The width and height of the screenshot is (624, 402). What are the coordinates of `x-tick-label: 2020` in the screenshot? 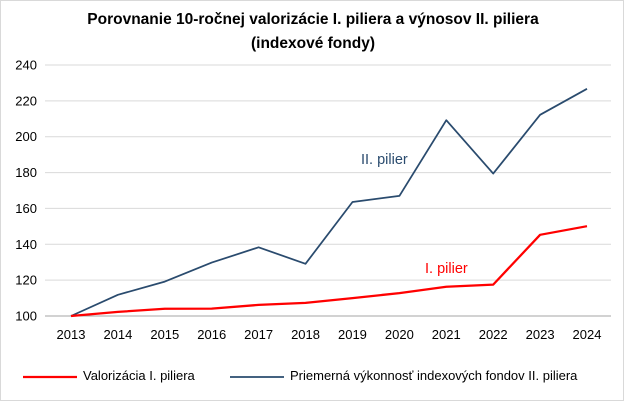 It's located at (399, 334).